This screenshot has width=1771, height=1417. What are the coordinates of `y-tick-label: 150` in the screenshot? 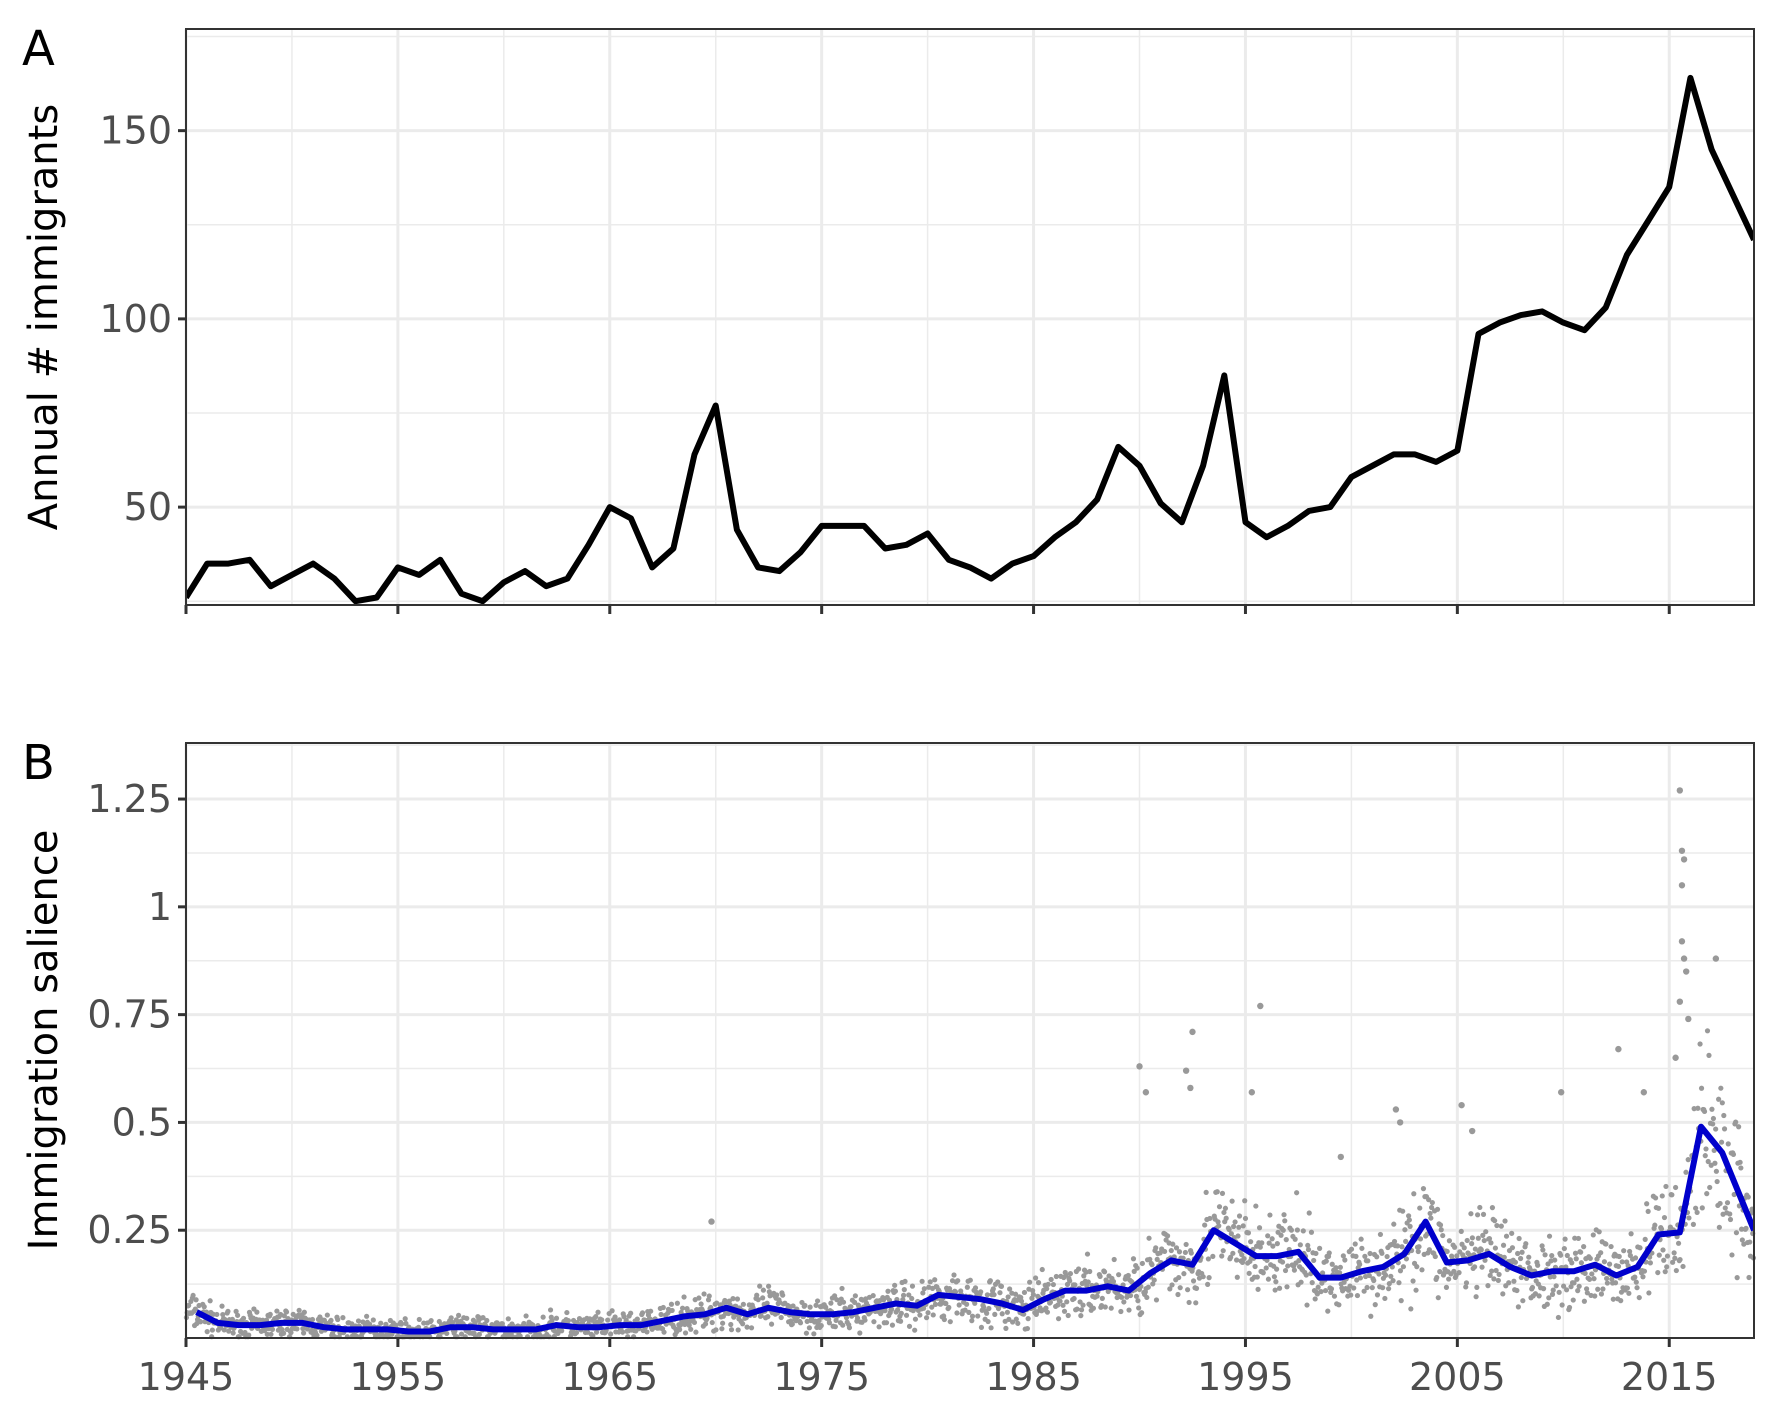 It's located at (135, 131).